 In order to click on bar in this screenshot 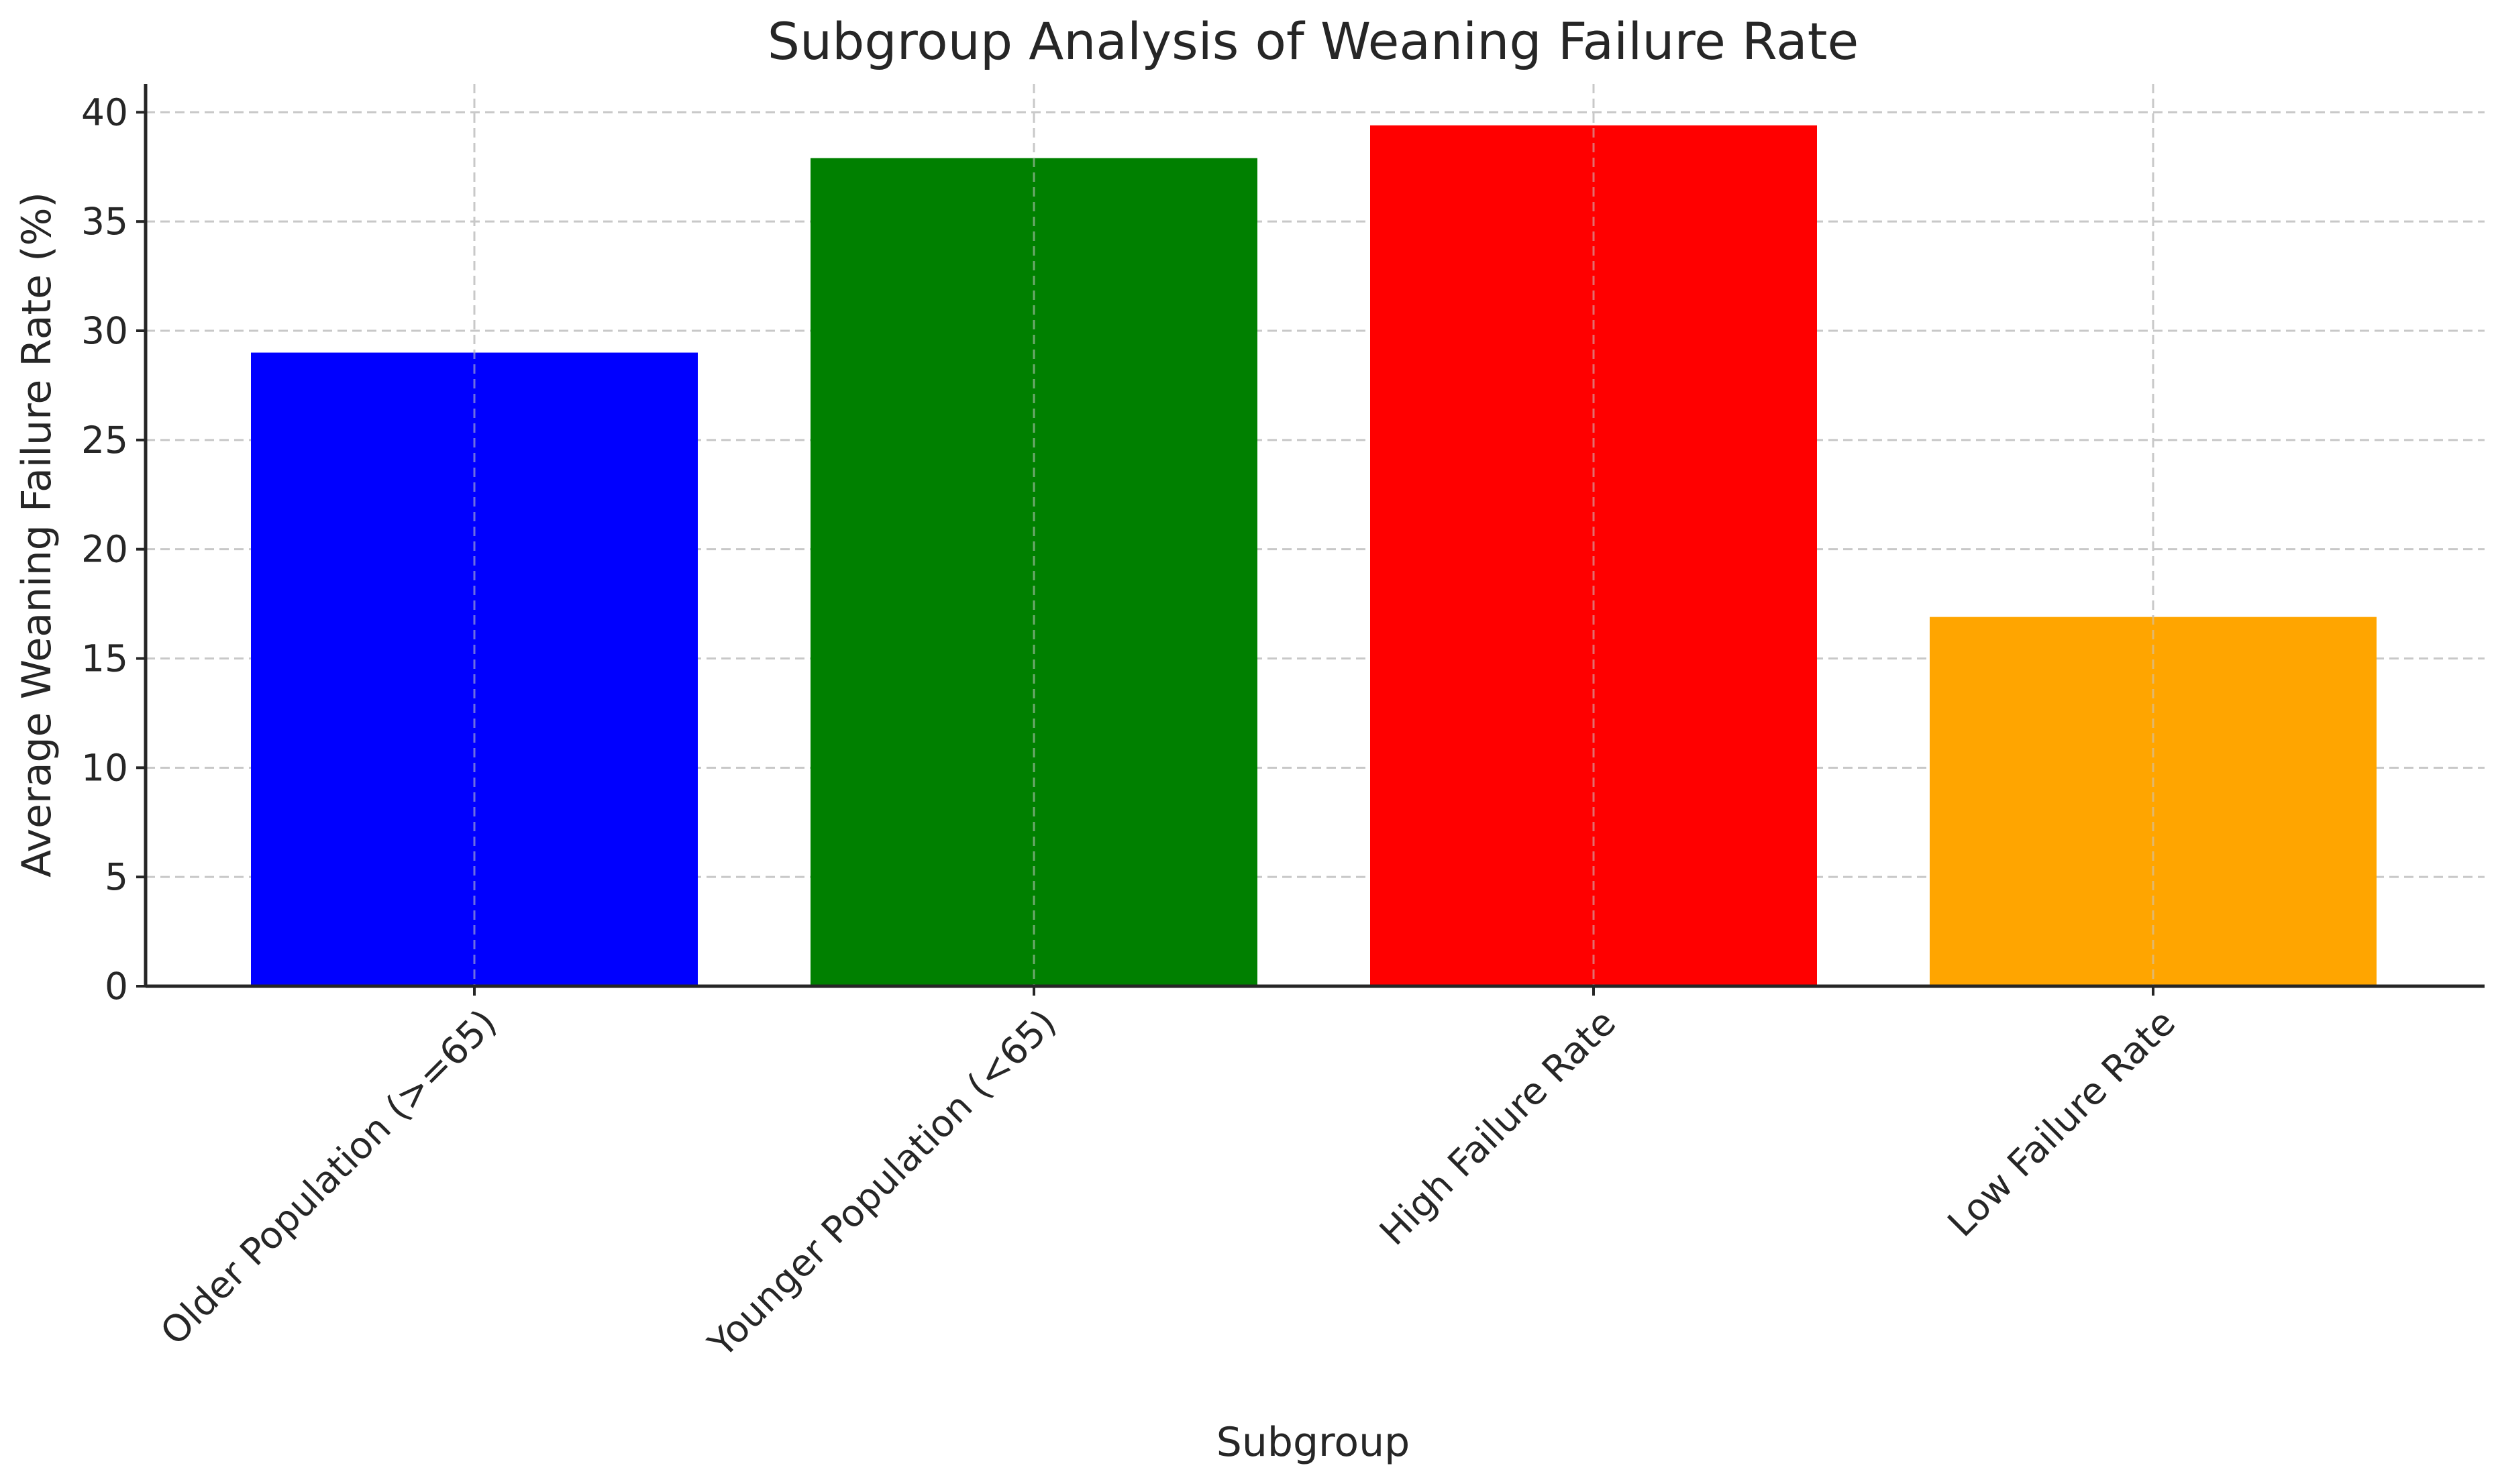, I will do `click(475, 669)`.